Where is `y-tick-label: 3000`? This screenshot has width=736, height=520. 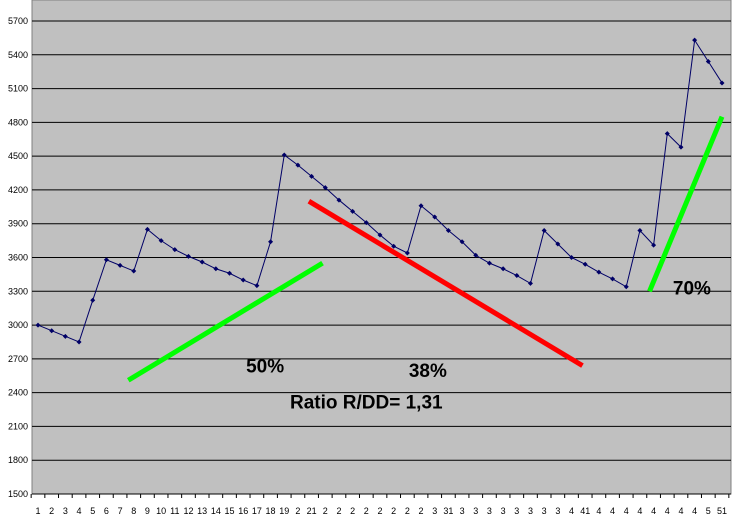 y-tick-label: 3000 is located at coordinates (18, 325).